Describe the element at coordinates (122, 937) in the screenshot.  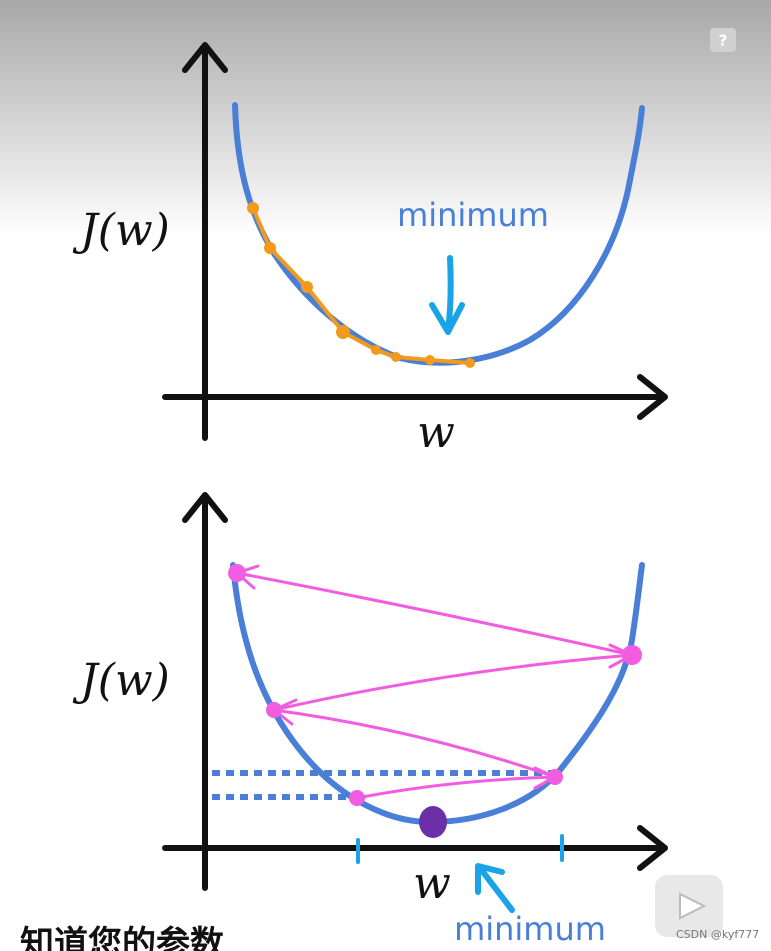
I see `subtitle: 知道您的参数` at that location.